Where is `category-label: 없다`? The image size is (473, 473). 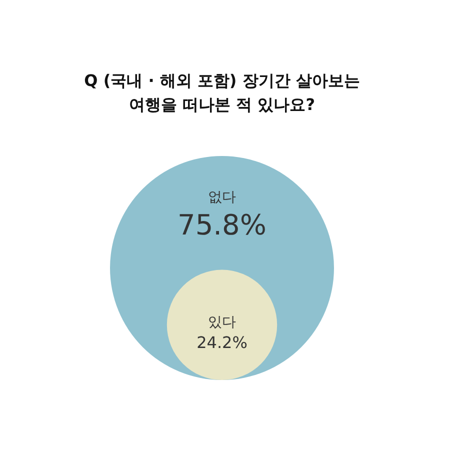
category-label: 없다 is located at coordinates (222, 198).